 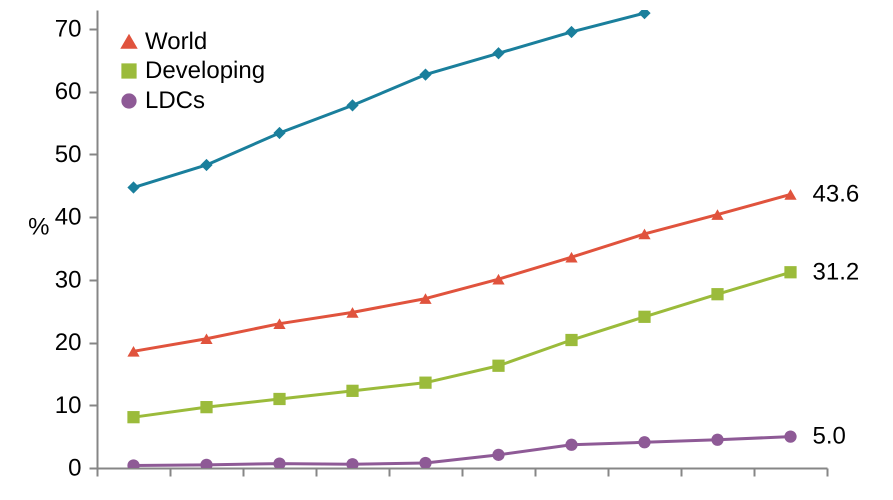 I want to click on y-tick-label: 30, so click(x=68, y=280).